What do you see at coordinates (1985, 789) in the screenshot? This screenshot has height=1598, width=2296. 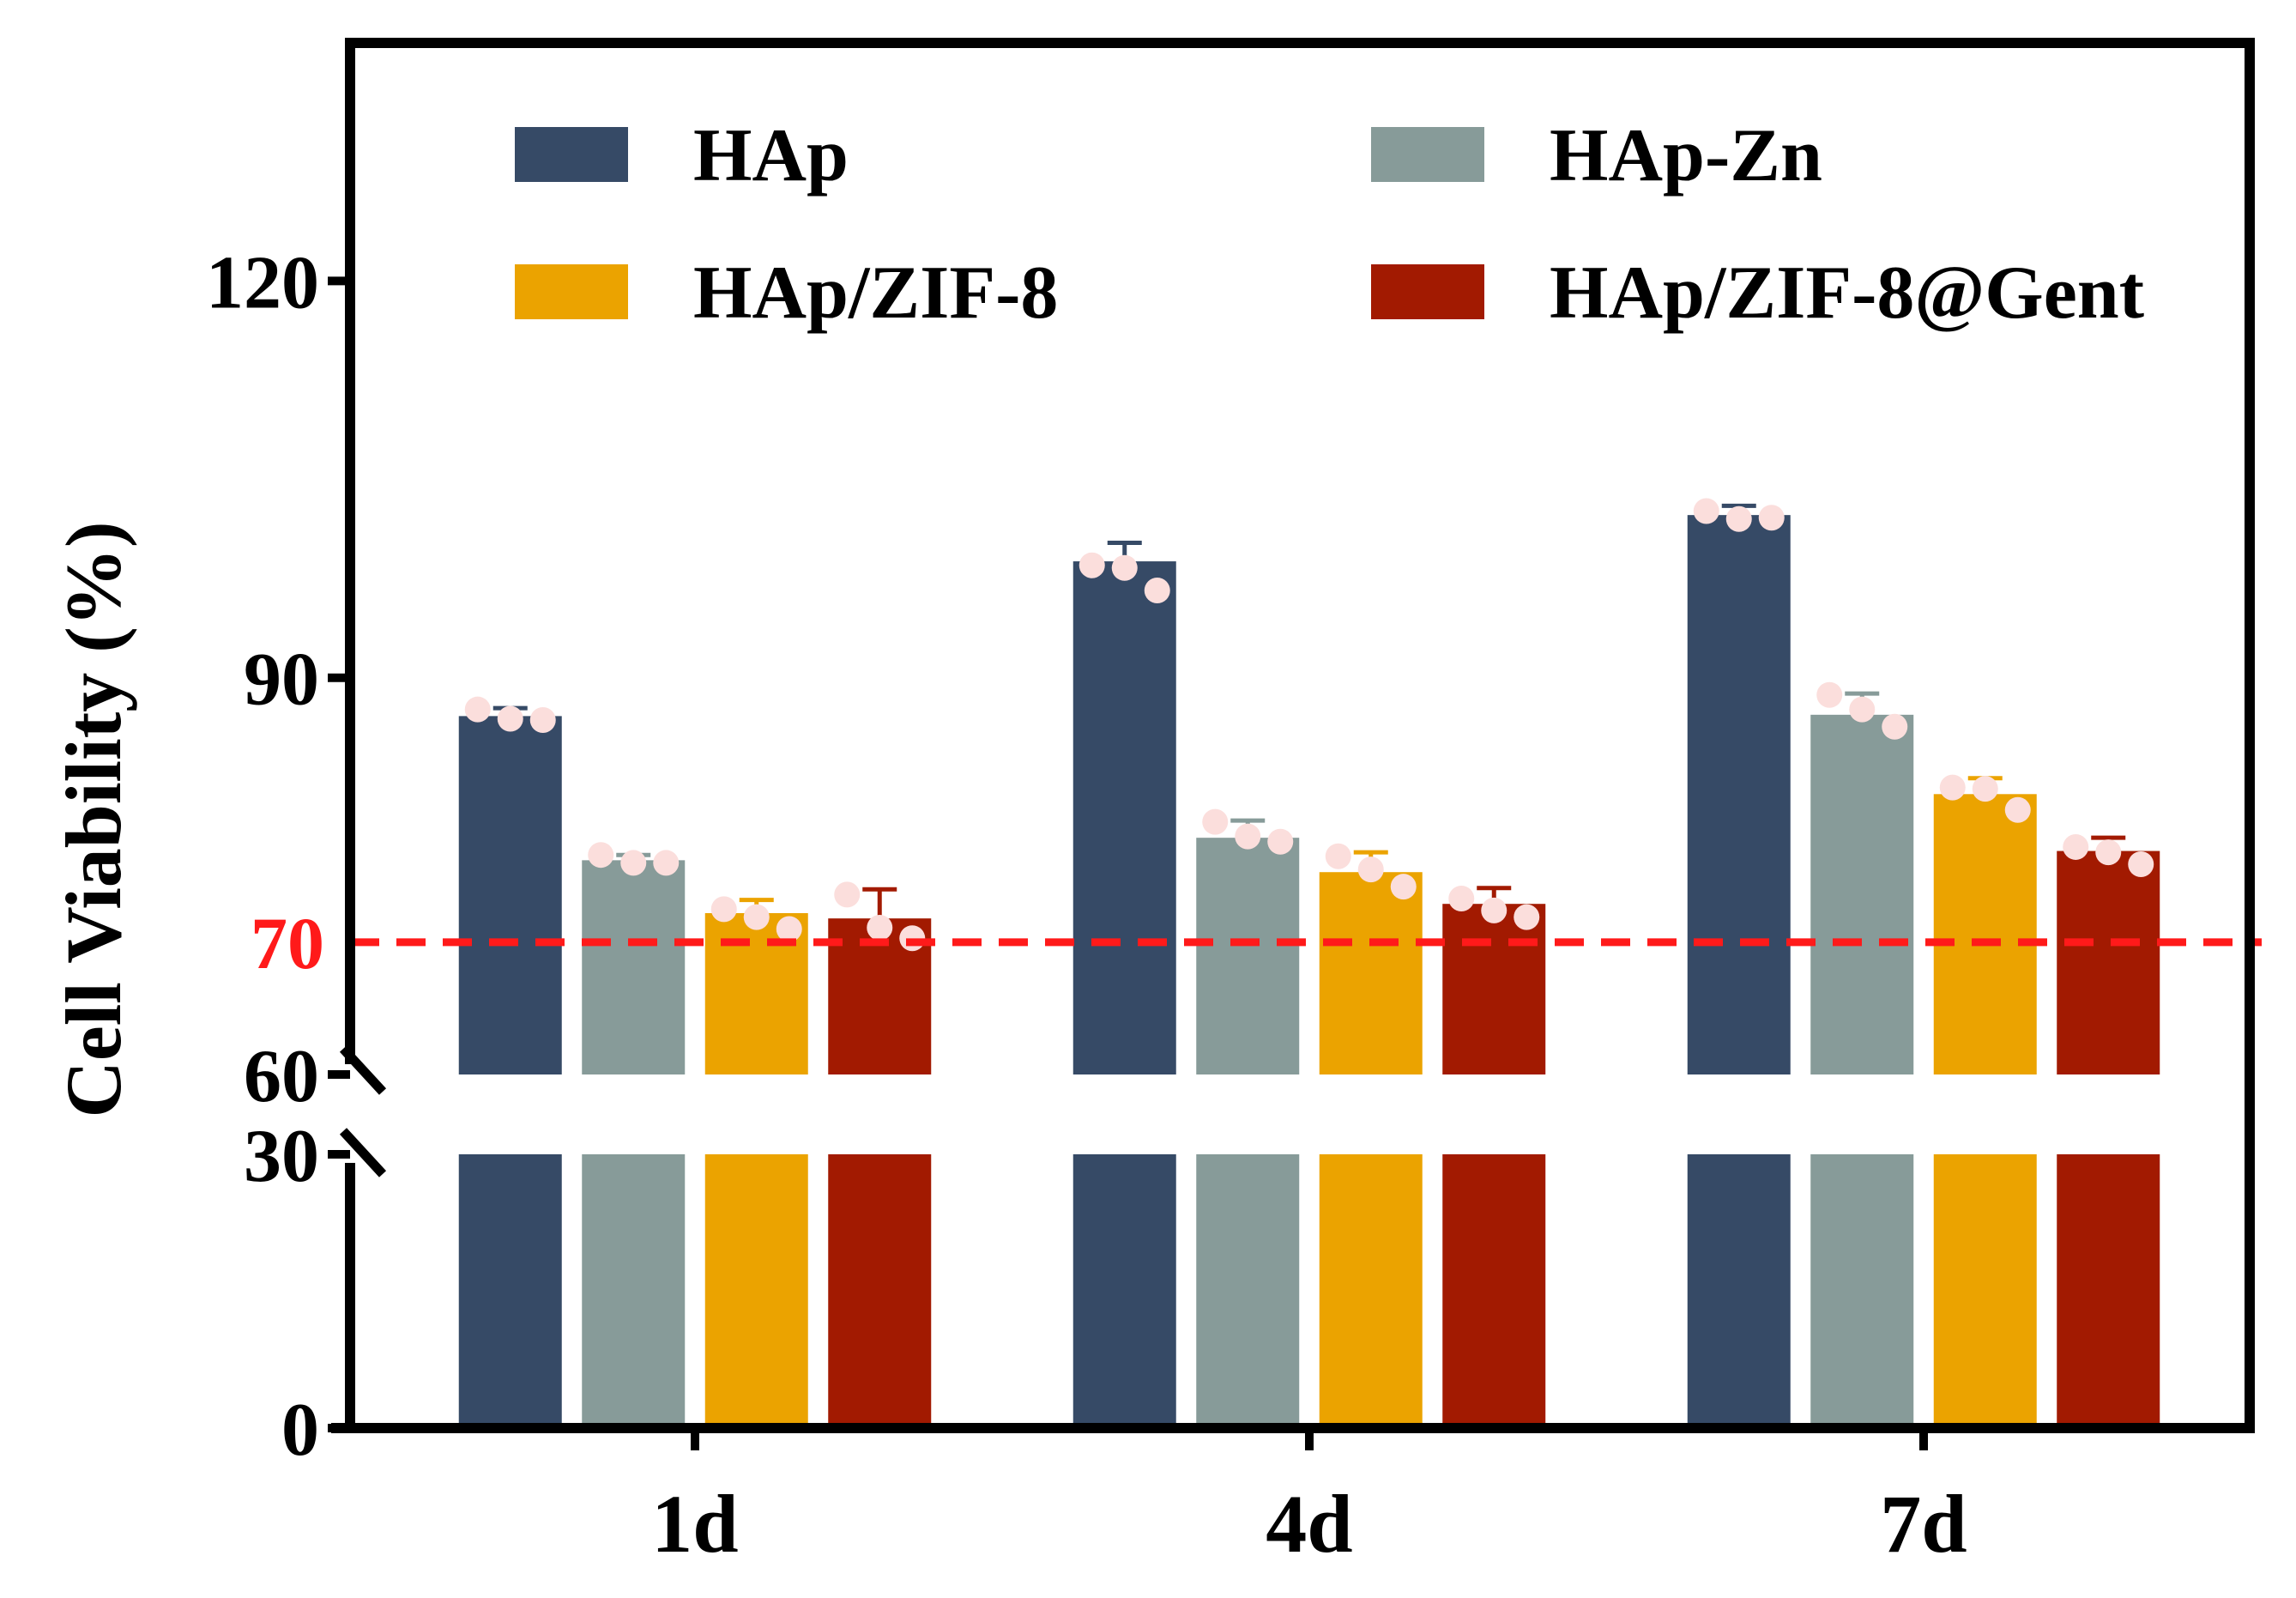 I see `data-point-HAp/ZIF-8-7d-2` at bounding box center [1985, 789].